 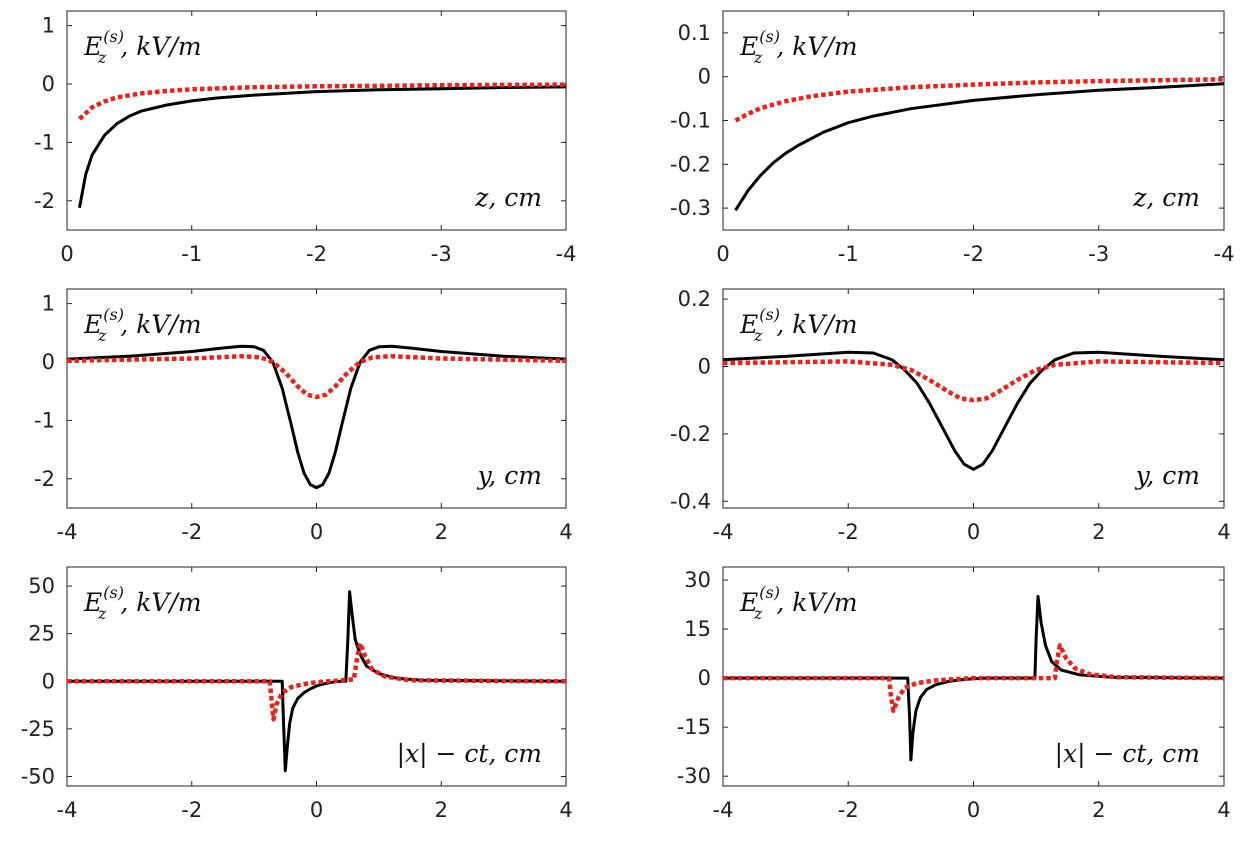 What do you see at coordinates (697, 580) in the screenshot?
I see `y-tick-label: 30` at bounding box center [697, 580].